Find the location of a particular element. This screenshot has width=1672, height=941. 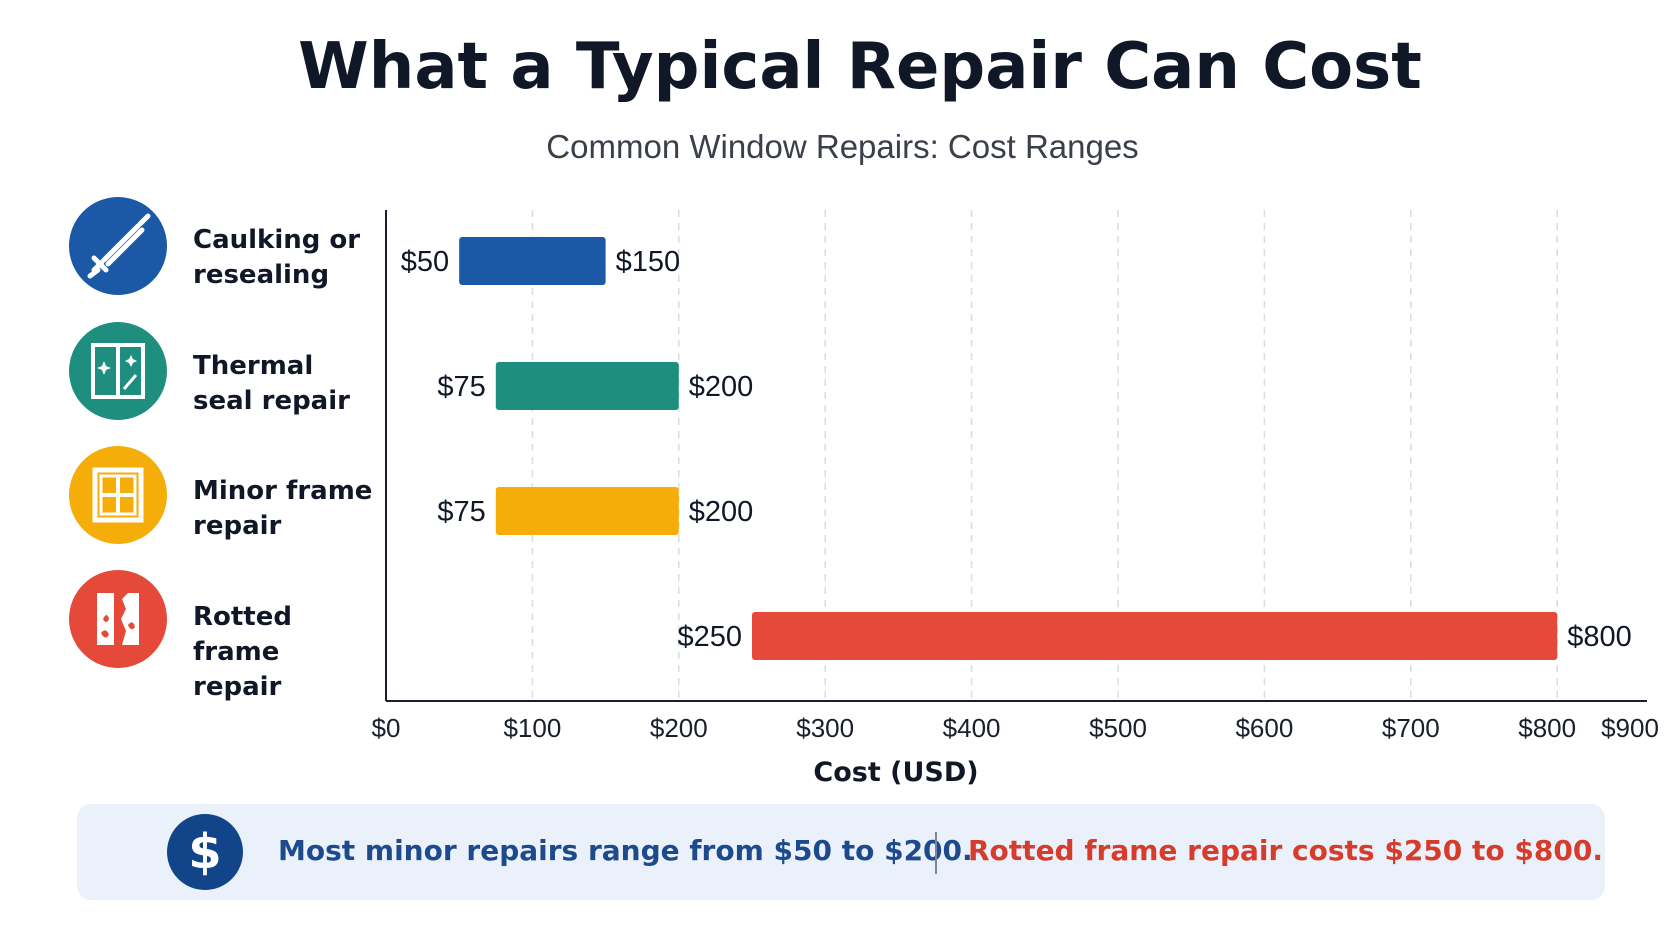

banner-divider is located at coordinates (936, 853).